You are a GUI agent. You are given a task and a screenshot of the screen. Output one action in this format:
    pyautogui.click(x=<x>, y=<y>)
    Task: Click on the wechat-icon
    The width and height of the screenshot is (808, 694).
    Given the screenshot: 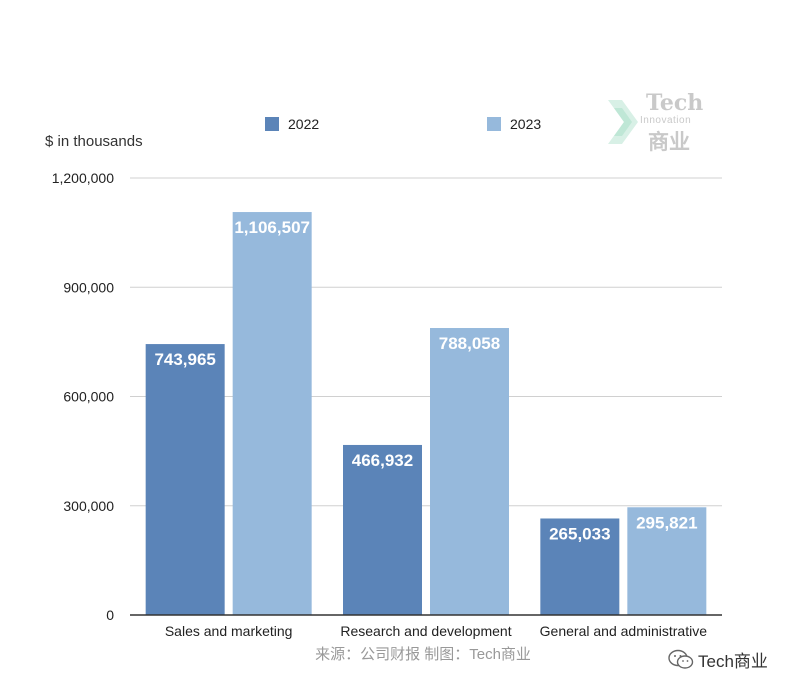 What is the action you would take?
    pyautogui.click(x=681, y=659)
    